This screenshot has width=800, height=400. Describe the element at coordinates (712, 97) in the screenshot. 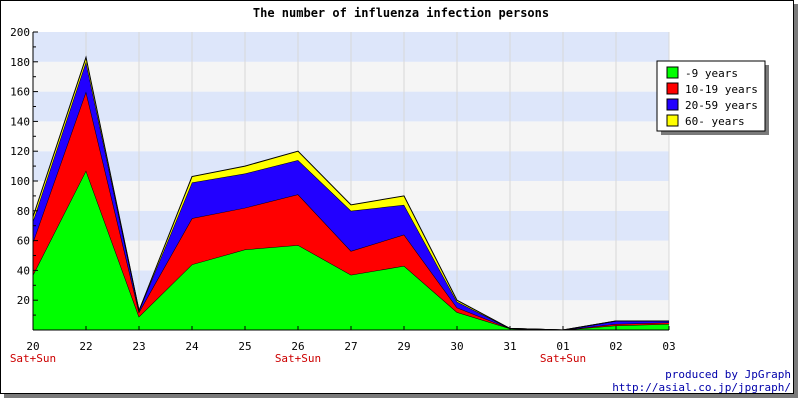

I see `legend: -9 years 10-19 years 20-59 years 60- years` at that location.